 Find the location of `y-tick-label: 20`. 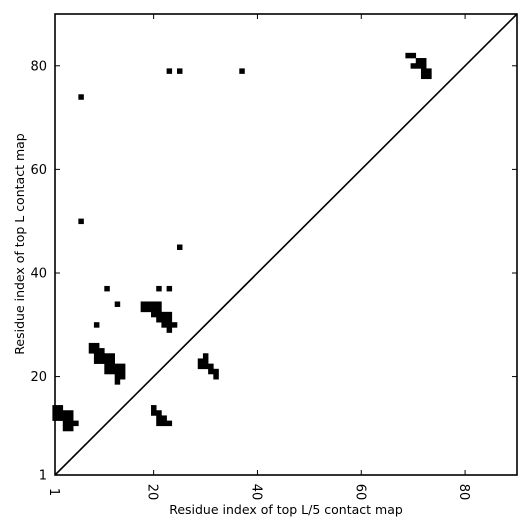

y-tick-label: 20 is located at coordinates (38, 377).